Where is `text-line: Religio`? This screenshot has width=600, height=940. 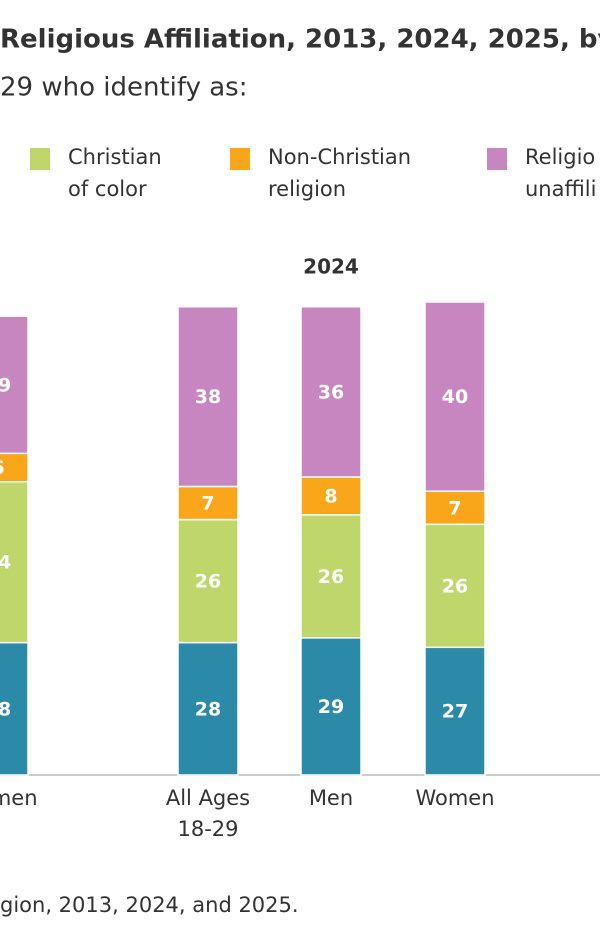 text-line: Religio is located at coordinates (560, 157).